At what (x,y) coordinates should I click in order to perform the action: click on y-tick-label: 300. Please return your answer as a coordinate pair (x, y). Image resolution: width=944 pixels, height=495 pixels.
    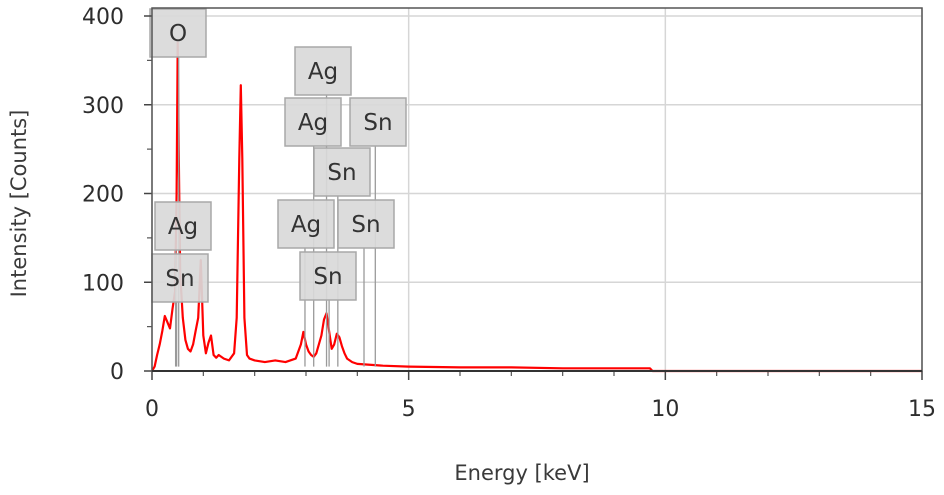
    Looking at the image, I should click on (103, 106).